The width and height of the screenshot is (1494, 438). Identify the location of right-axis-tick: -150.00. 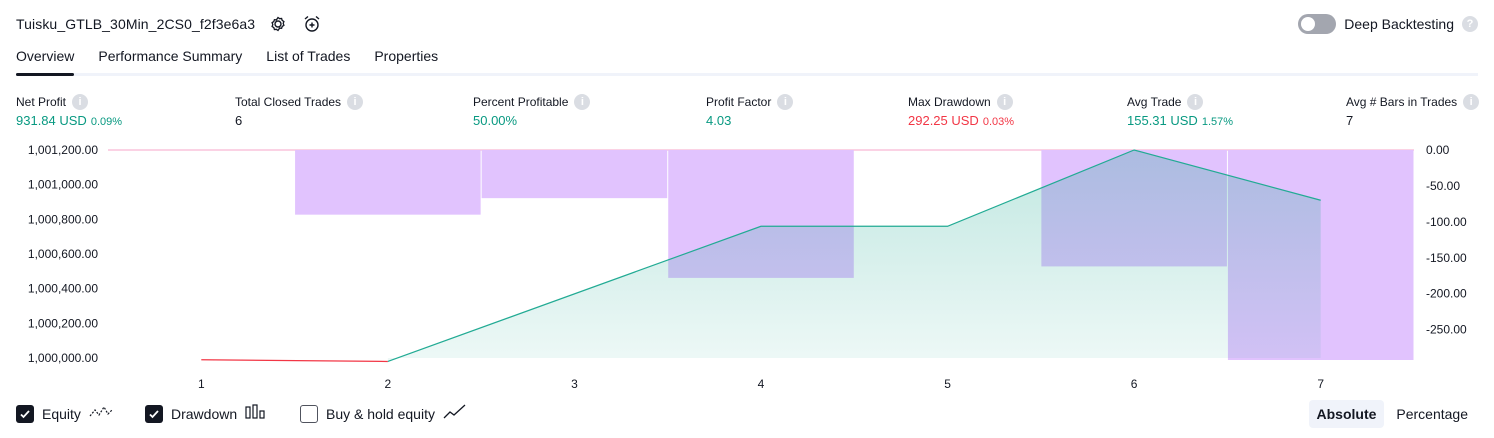
(1446, 258).